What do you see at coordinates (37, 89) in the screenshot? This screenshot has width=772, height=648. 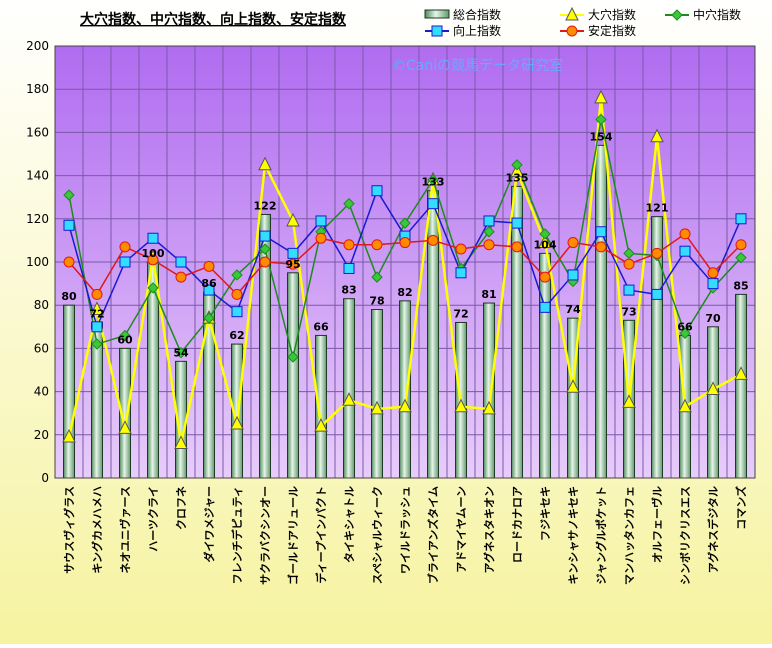 I see `y-tick-label: 180` at bounding box center [37, 89].